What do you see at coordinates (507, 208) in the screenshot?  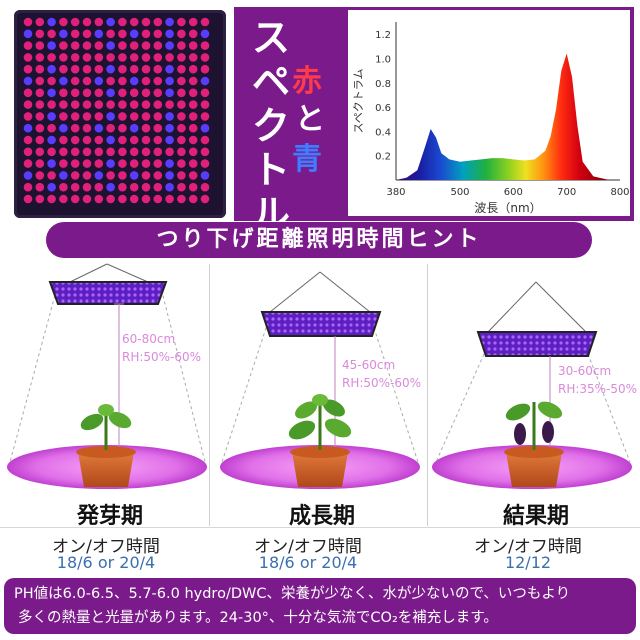 I see `x-axis-label: 波長（nm）` at bounding box center [507, 208].